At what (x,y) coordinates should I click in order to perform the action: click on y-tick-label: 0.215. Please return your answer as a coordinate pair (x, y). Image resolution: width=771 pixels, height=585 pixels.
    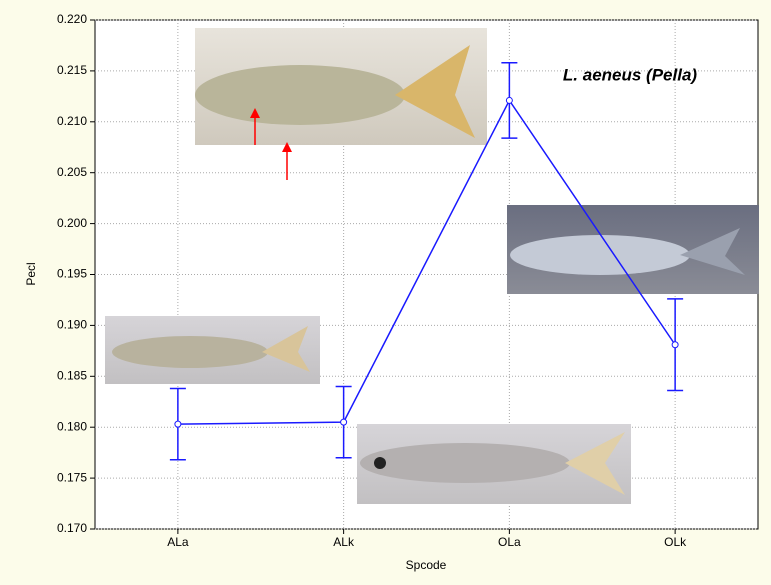
    Looking at the image, I should click on (72, 70).